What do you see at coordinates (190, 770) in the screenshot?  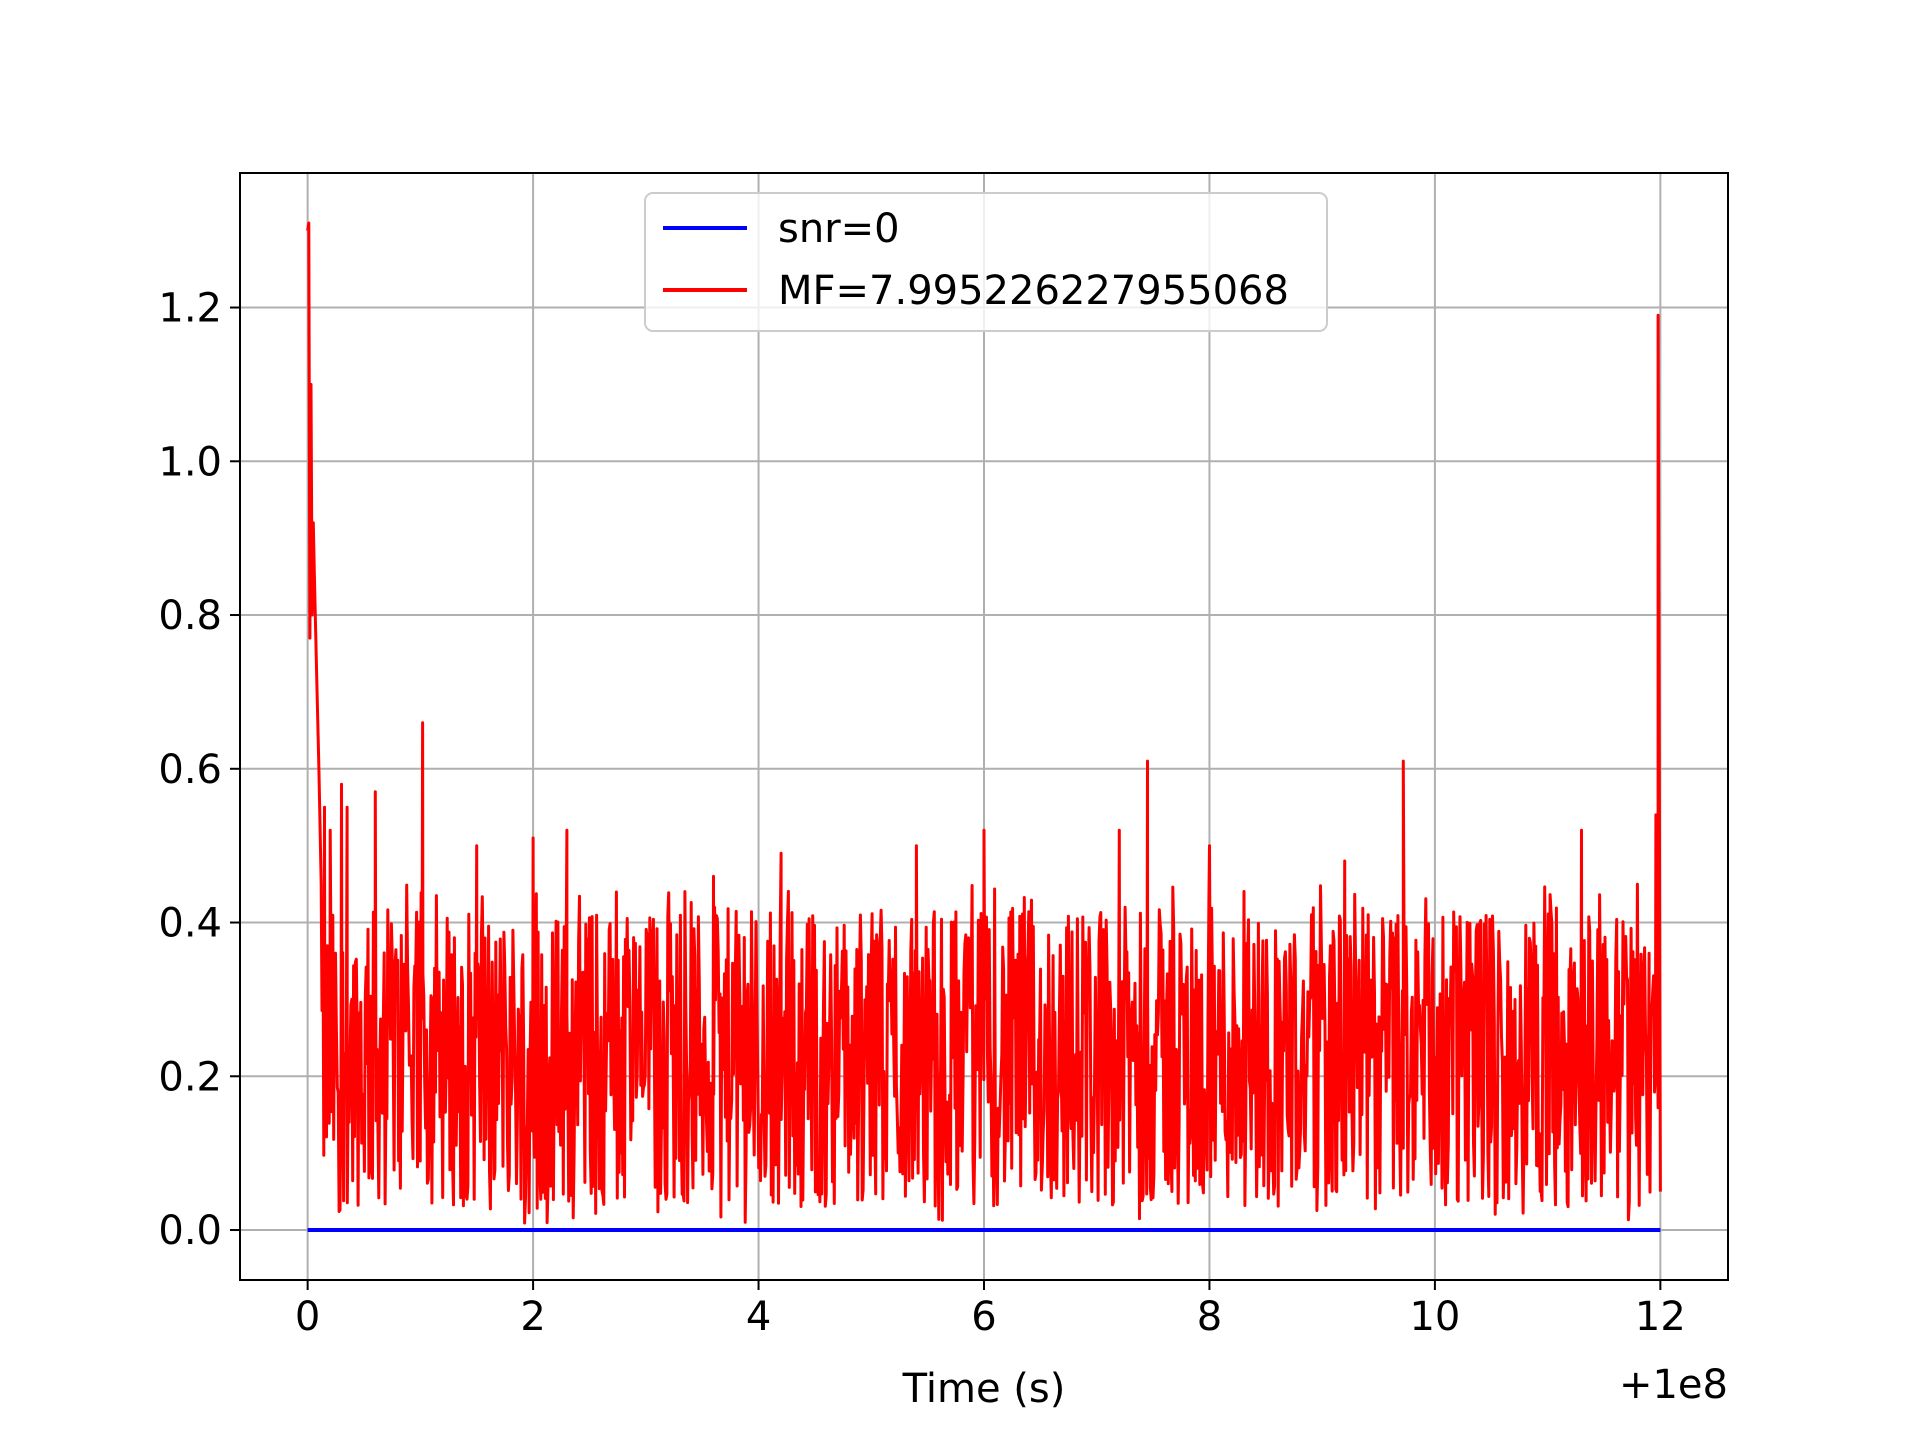 I see `y-tick-label: 0.6` at bounding box center [190, 770].